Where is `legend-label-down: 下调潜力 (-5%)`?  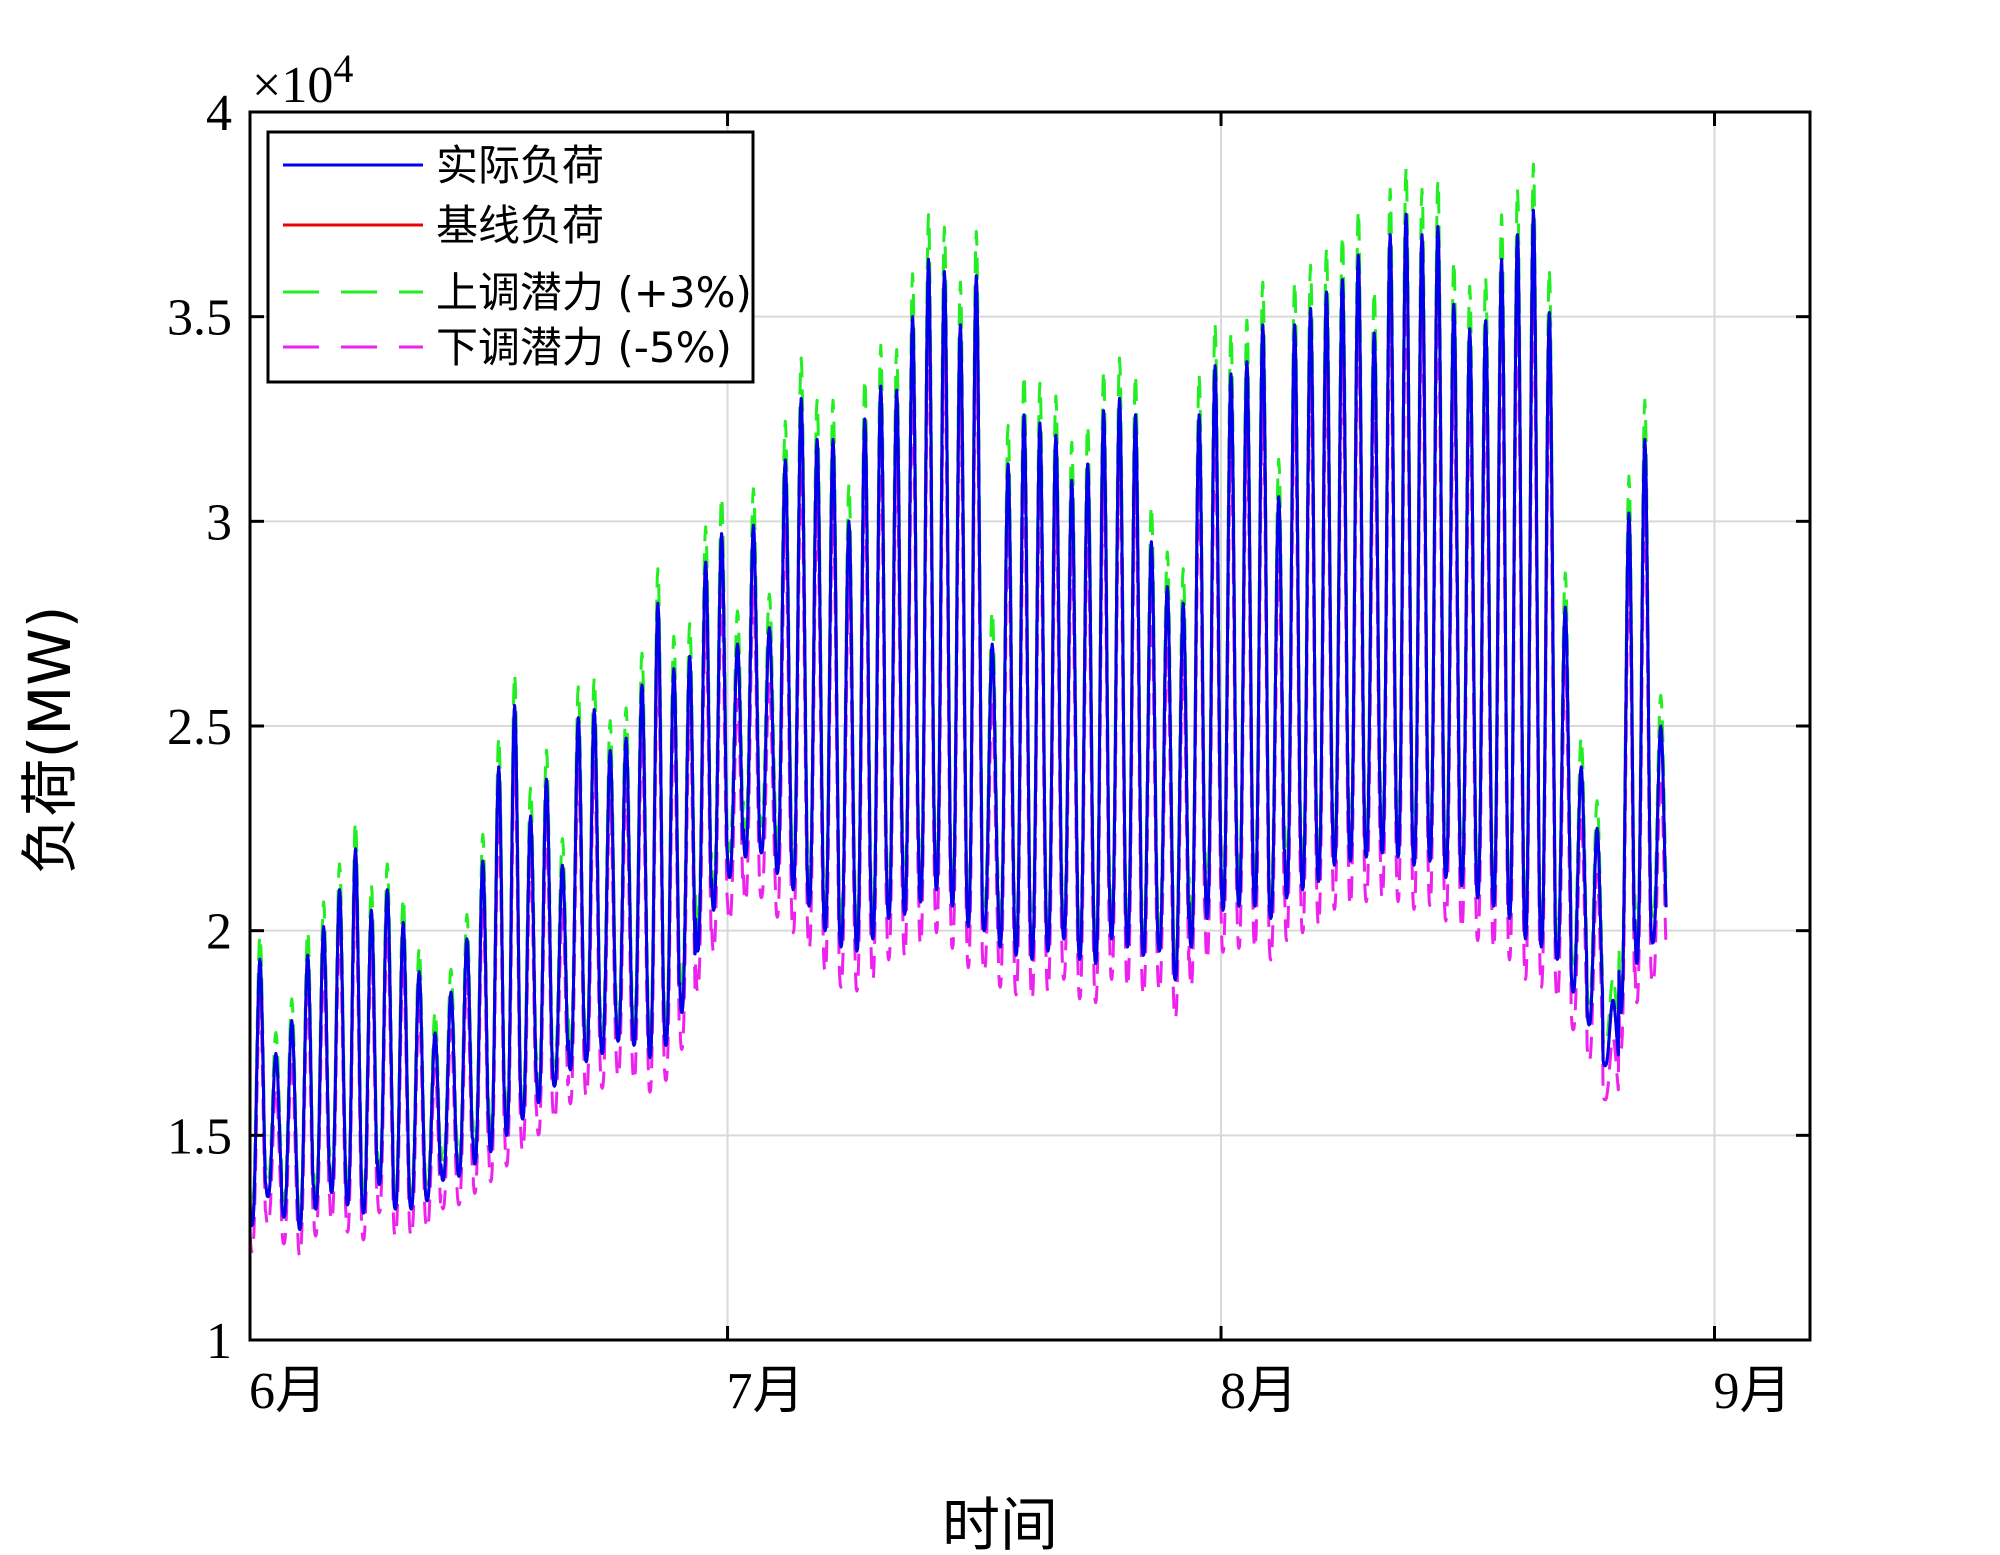
legend-label-down: 下调潜力 (-5%) is located at coordinates (584, 347).